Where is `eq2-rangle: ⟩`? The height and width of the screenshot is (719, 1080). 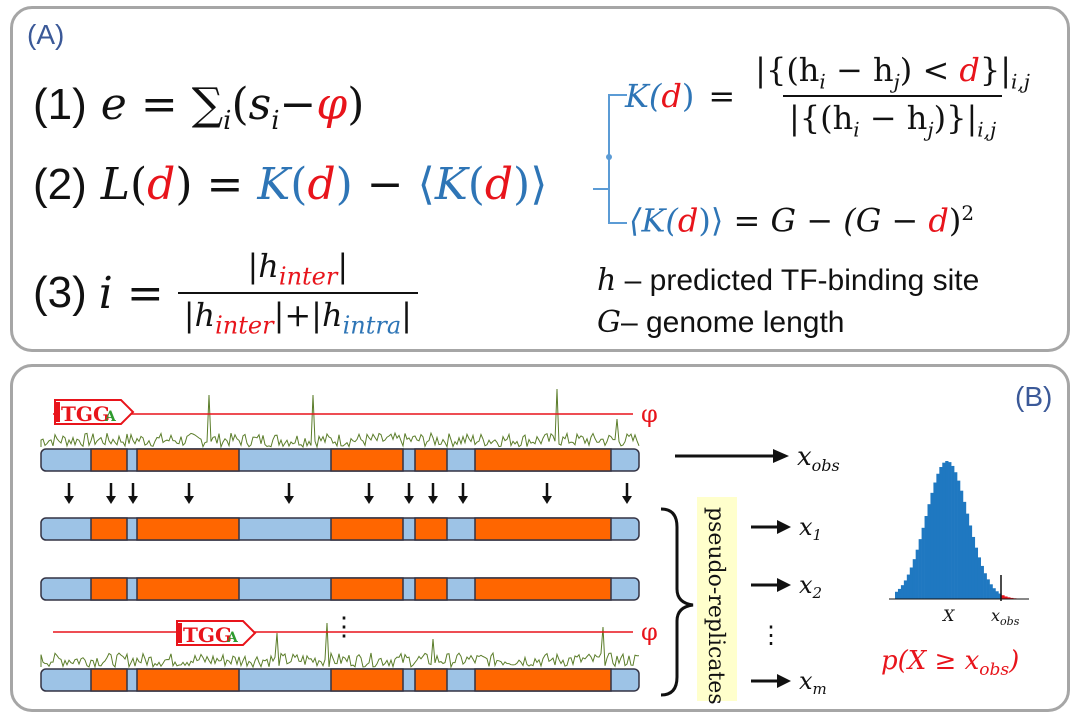
eq2-rangle: ⟩ is located at coordinates (539, 184).